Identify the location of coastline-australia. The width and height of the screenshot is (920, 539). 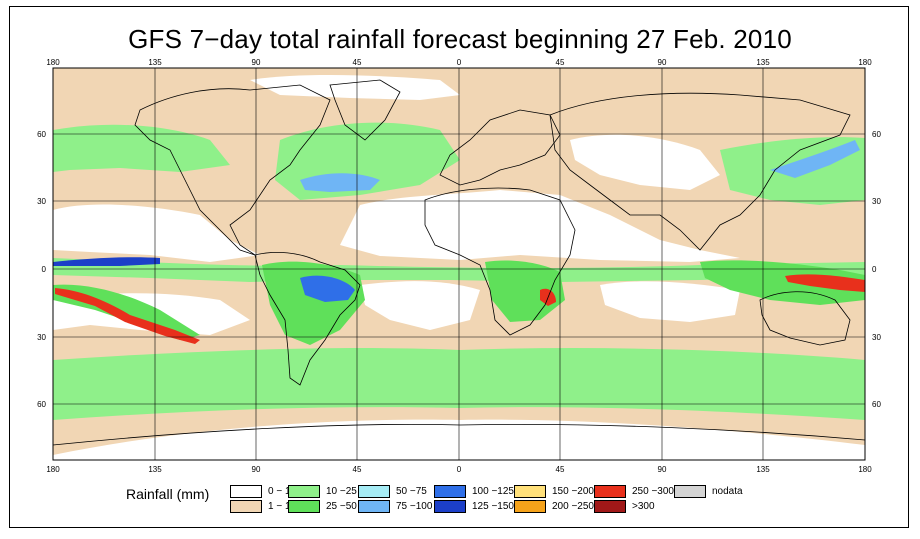
(805, 318).